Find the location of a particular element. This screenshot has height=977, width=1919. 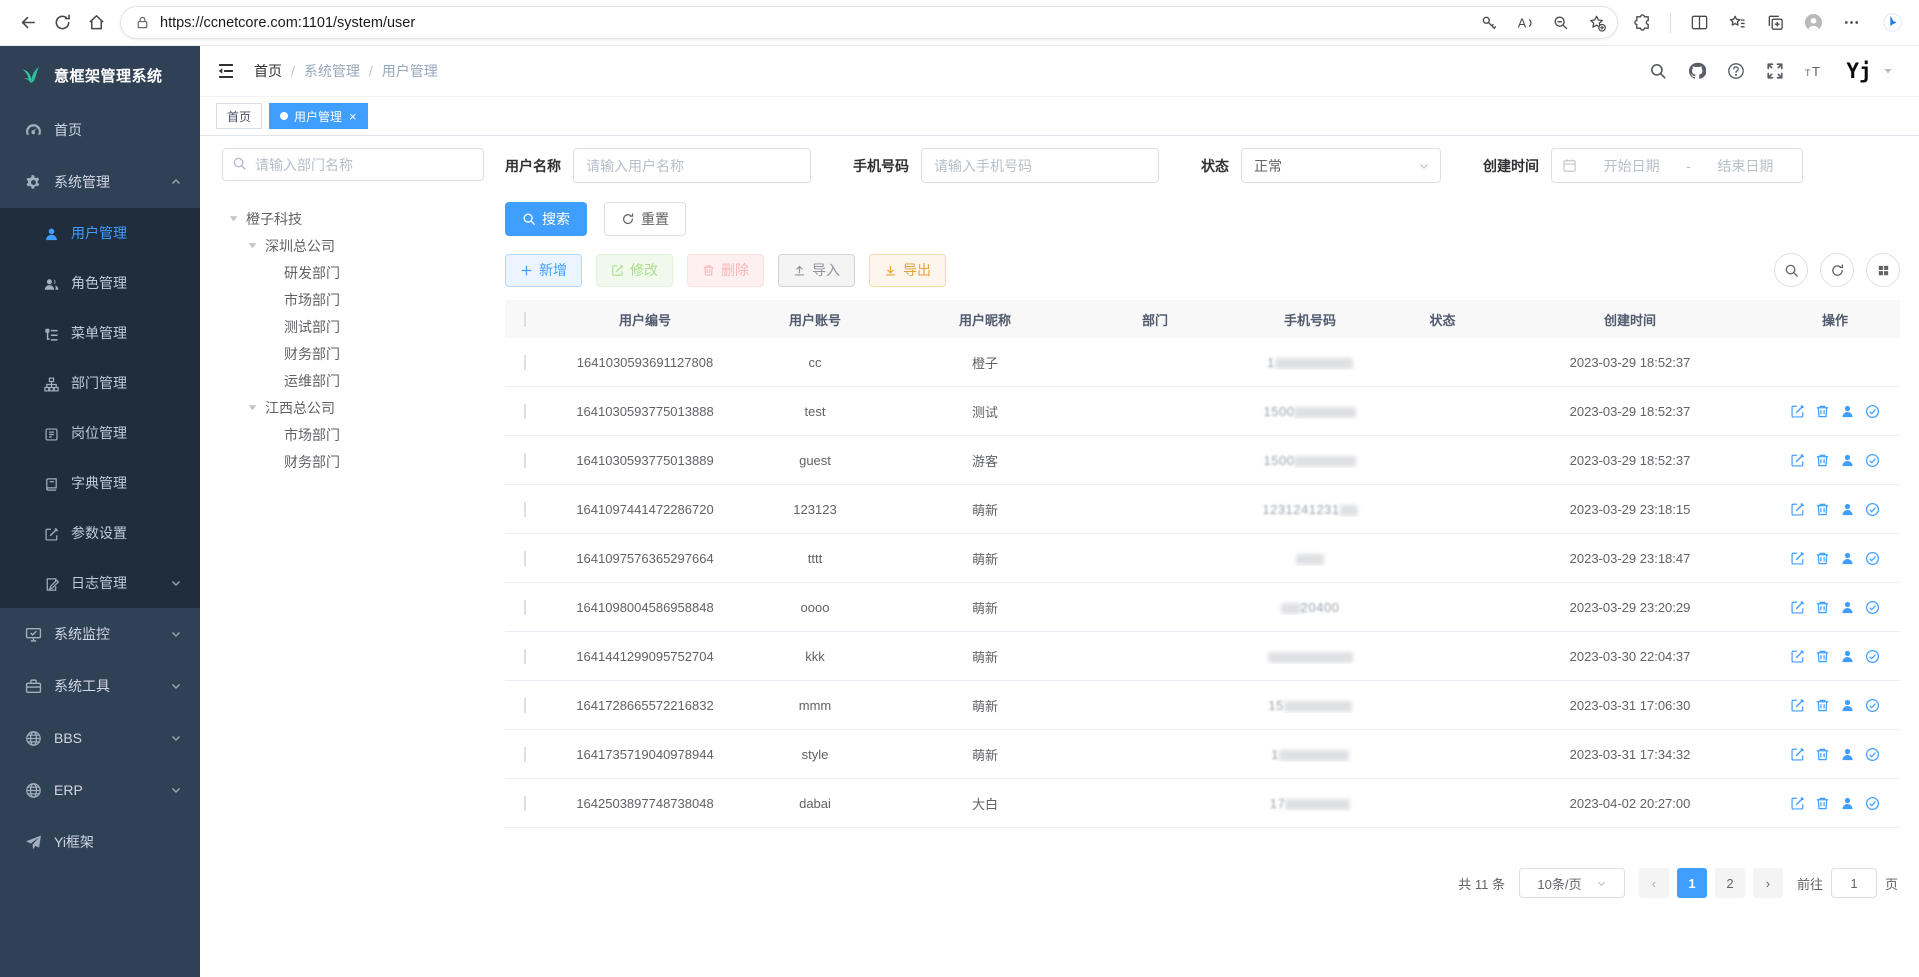

refresh-icon is located at coordinates (62, 23).